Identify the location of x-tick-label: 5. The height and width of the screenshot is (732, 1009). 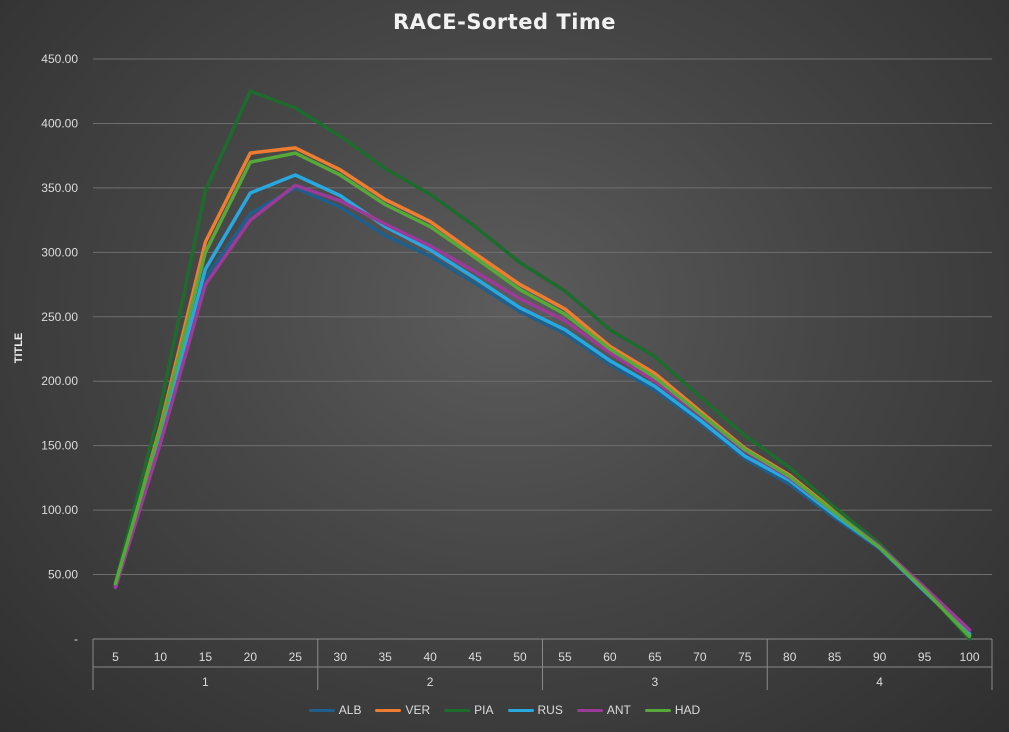
(115, 657).